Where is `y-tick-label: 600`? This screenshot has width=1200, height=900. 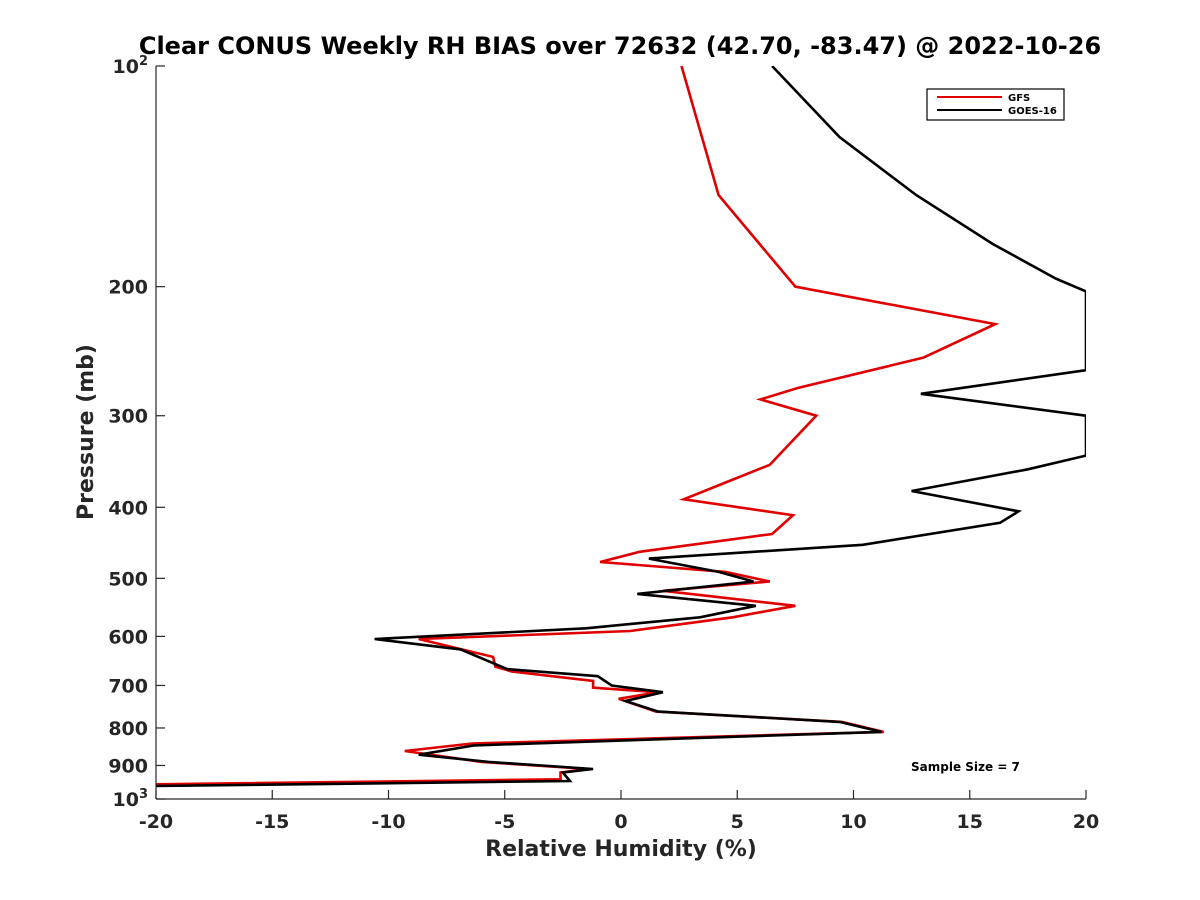
y-tick-label: 600 is located at coordinates (128, 637).